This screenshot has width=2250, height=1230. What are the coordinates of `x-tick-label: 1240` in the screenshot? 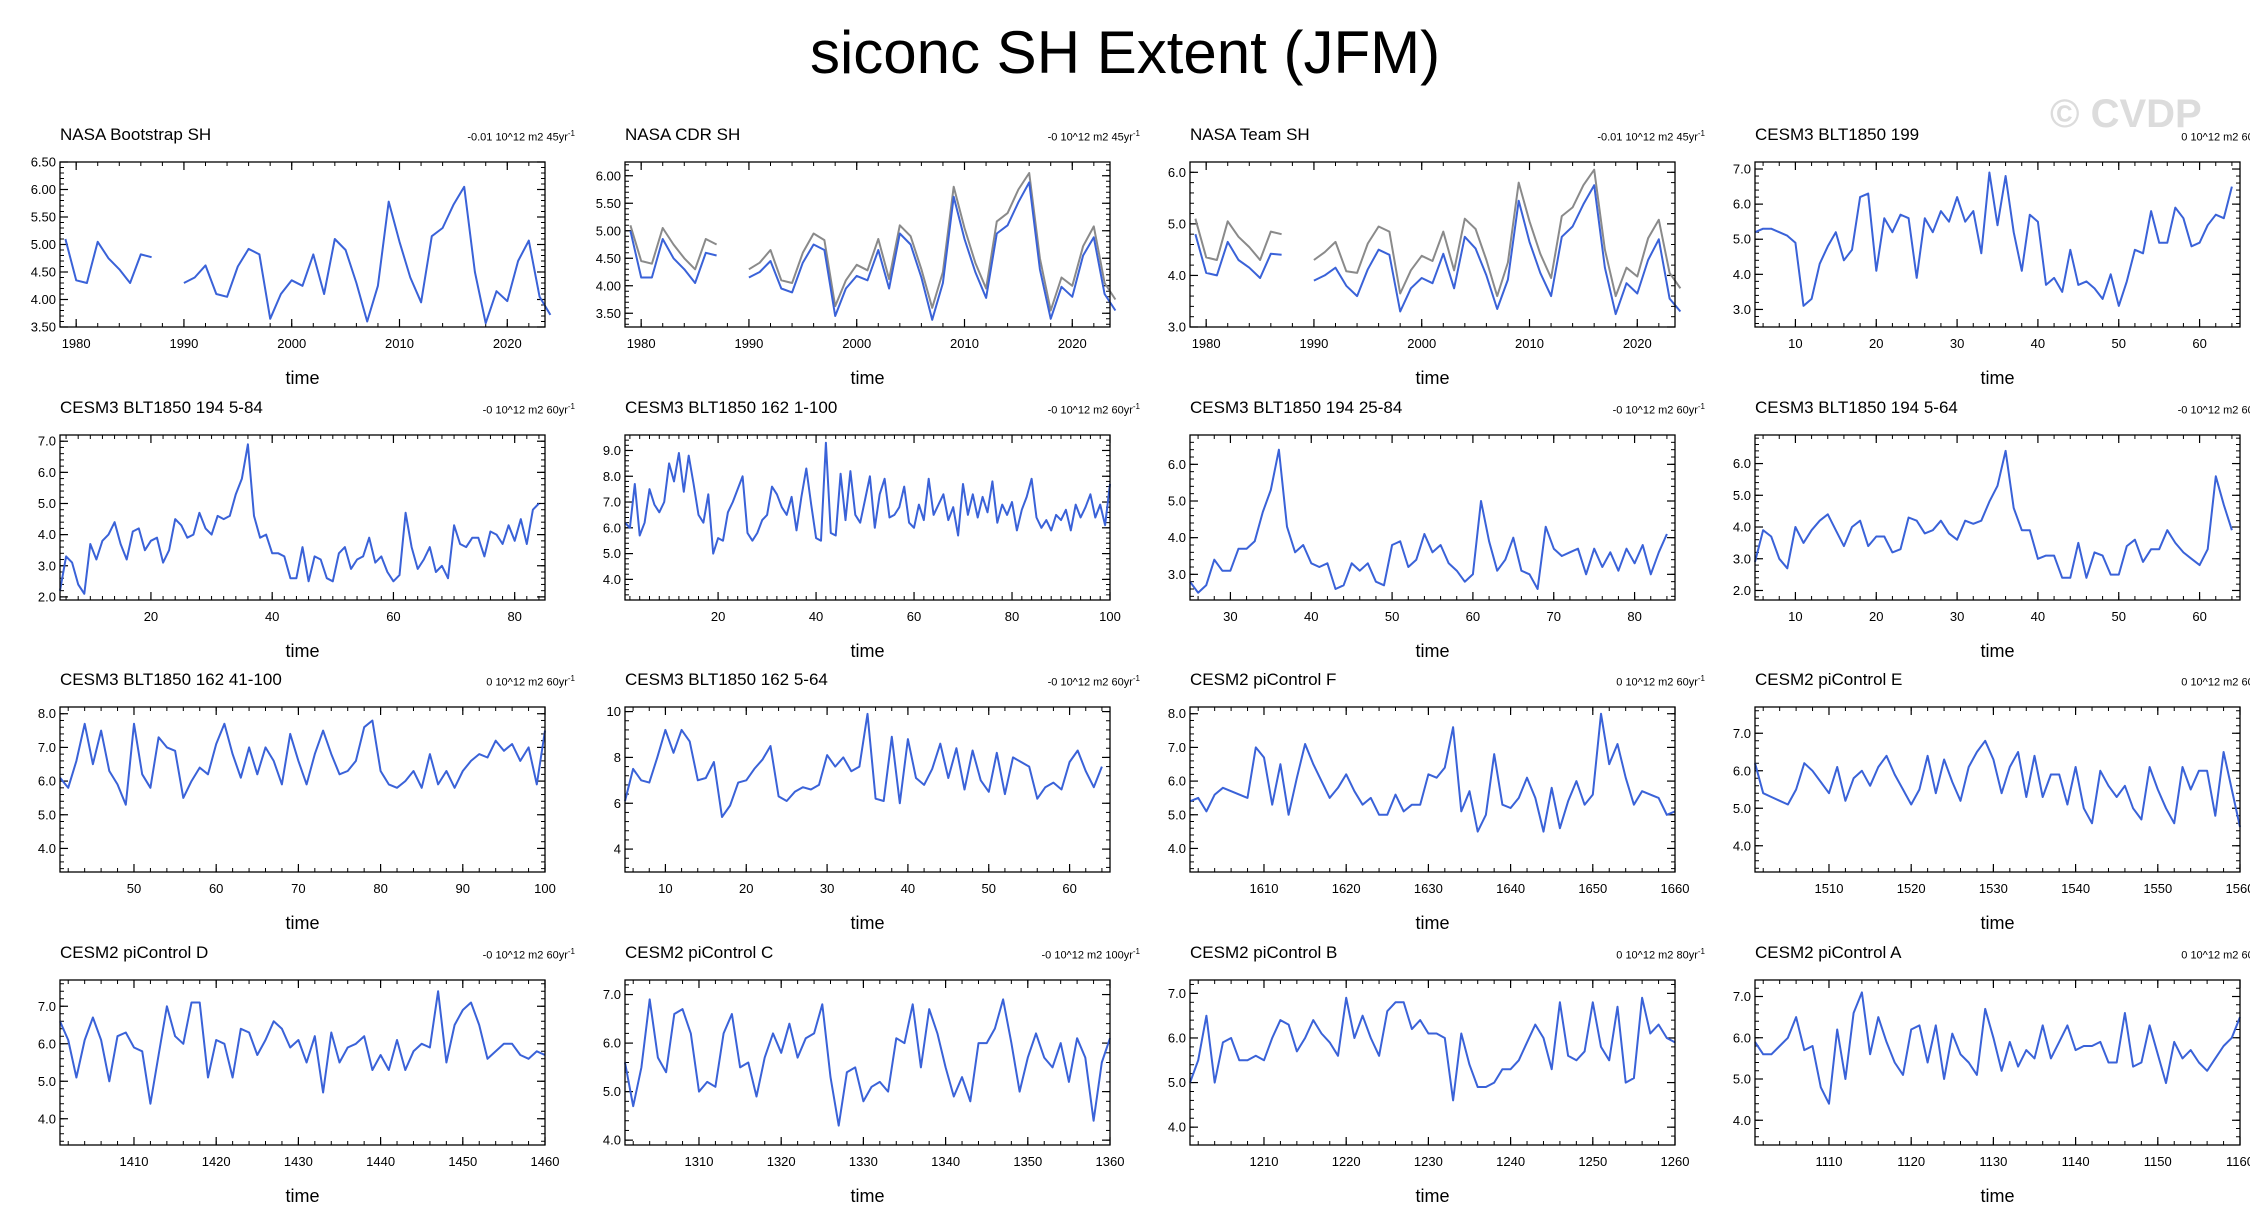 It's located at (1510, 1161).